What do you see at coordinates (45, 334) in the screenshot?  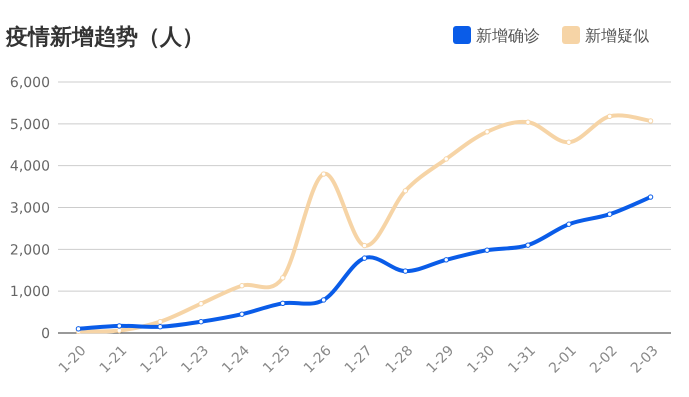 I see `y-tick-label: 0` at bounding box center [45, 334].